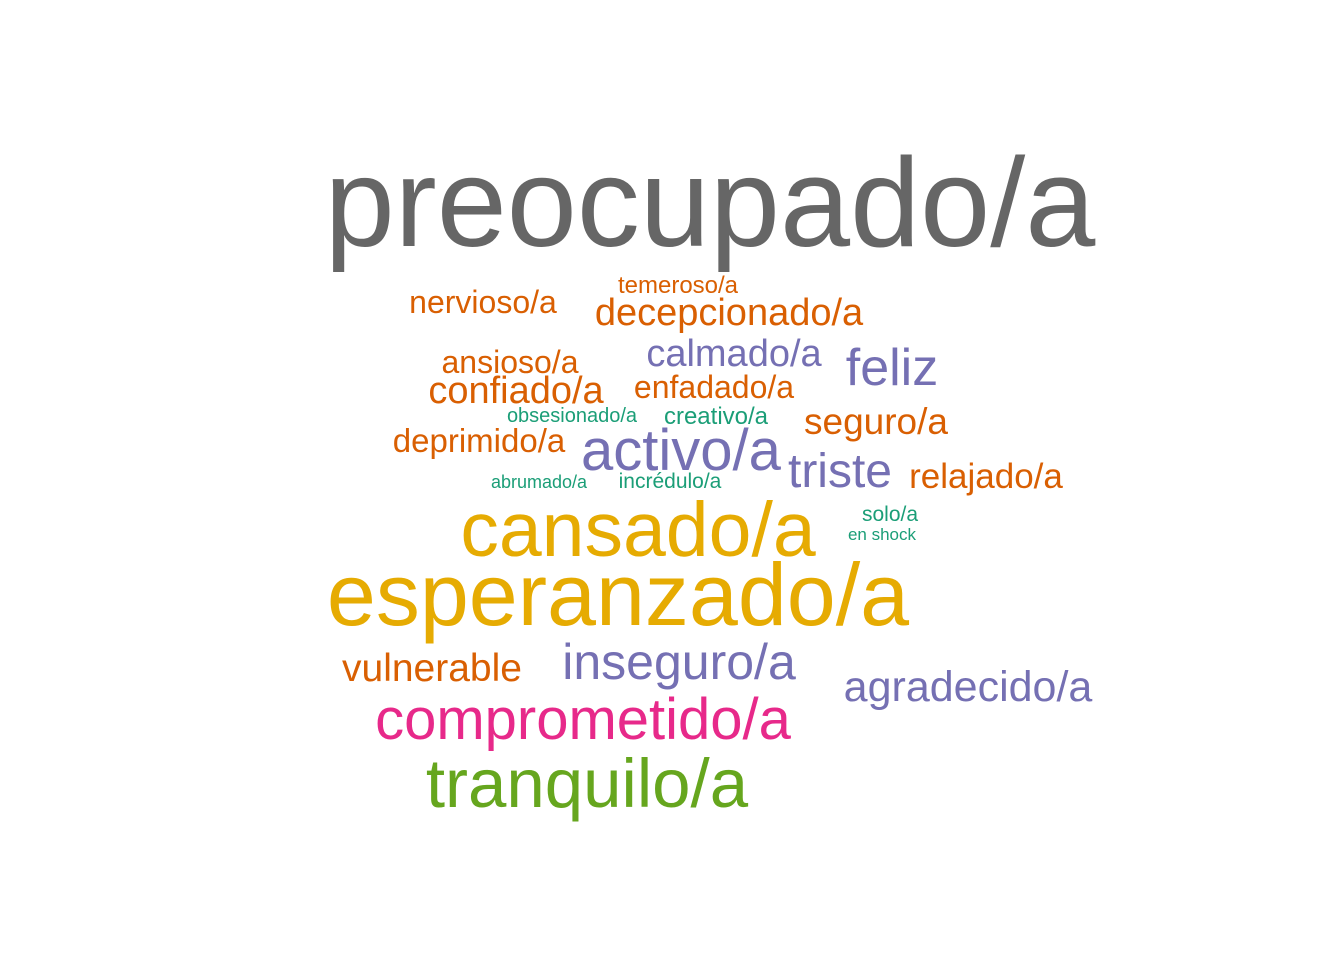 This screenshot has height=960, width=1344. I want to click on word-activo: activo/a, so click(681, 450).